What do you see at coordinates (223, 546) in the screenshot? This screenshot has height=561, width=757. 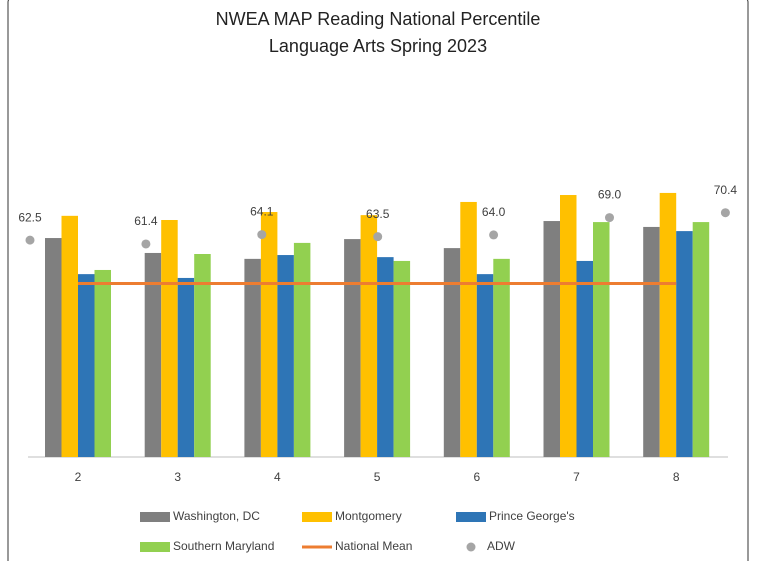 I see `legend-label: Southern Maryland` at bounding box center [223, 546].